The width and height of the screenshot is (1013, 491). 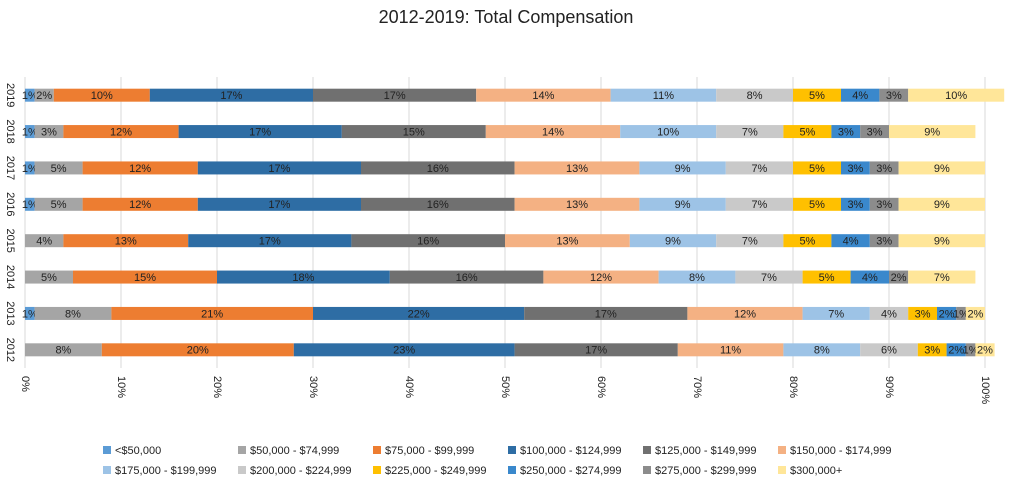 I want to click on y-tick-label: 2014, so click(x=10, y=277).